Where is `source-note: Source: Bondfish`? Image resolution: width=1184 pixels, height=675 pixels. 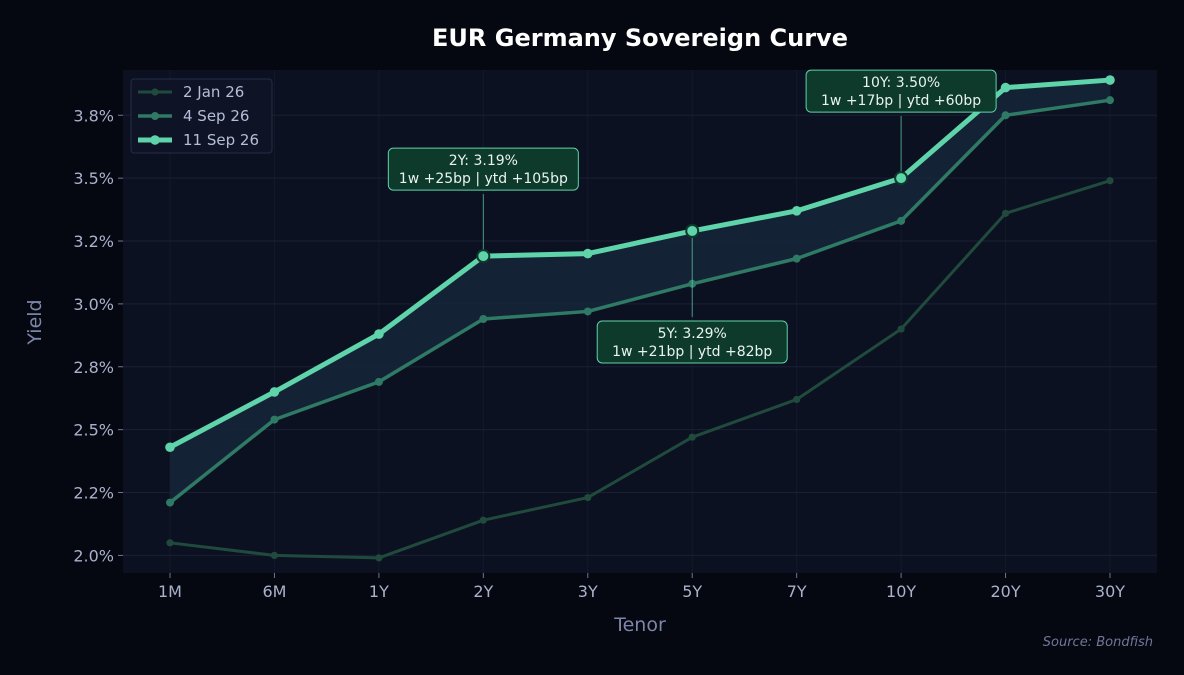
source-note: Source: Bondfish is located at coordinates (1098, 642).